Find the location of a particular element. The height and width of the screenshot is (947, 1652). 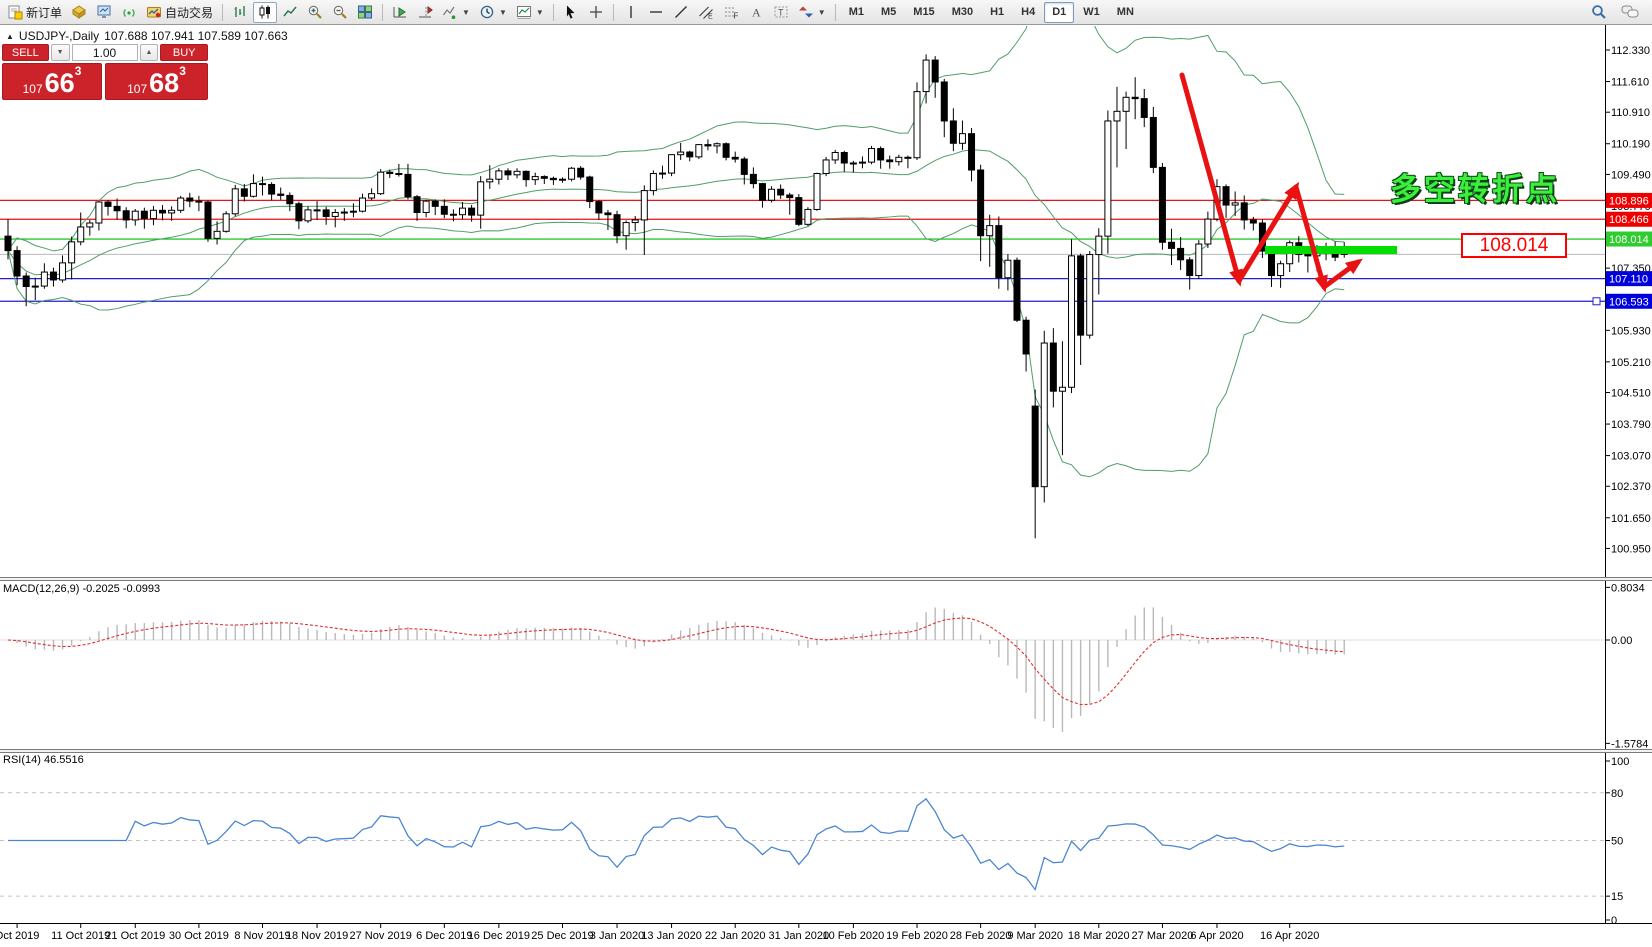

trend-zigzag-annotation is located at coordinates (1271, 182).